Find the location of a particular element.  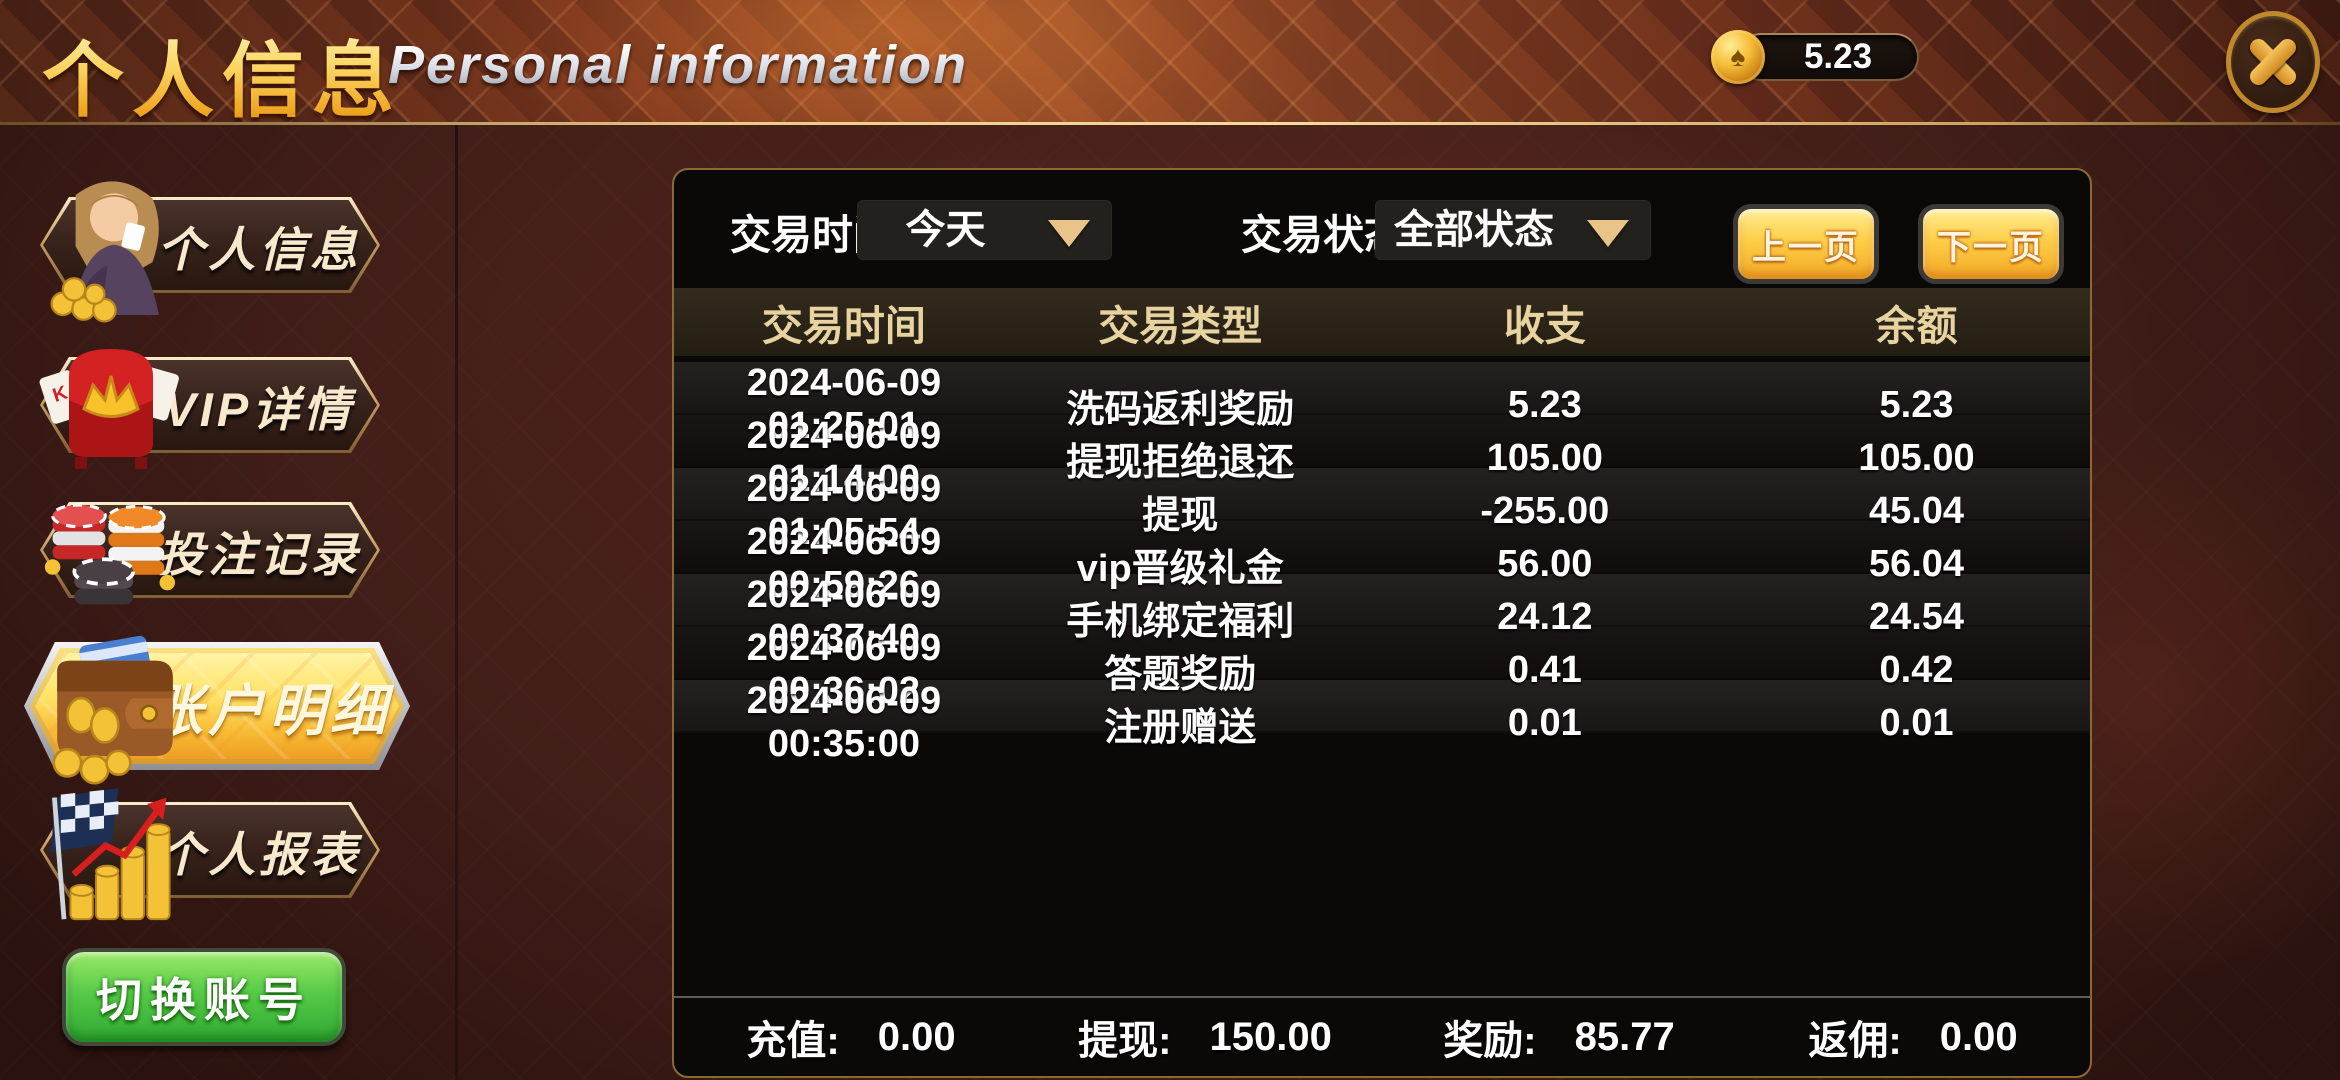

sidebar-item-account-details: 账户明细 is located at coordinates (217, 710).